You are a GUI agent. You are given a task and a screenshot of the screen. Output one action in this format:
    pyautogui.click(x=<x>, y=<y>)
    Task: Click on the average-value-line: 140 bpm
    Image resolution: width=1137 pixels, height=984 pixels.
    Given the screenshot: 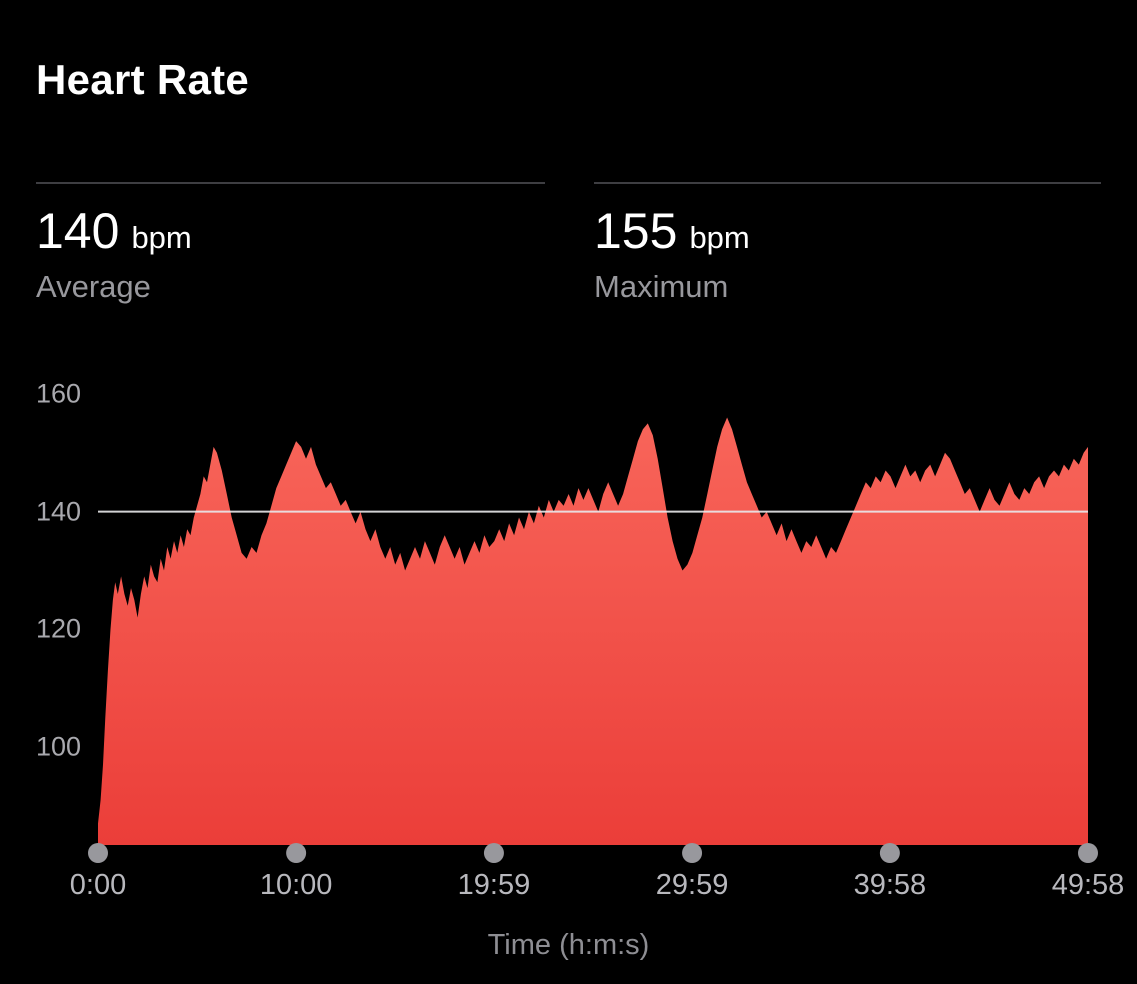 What is the action you would take?
    pyautogui.click(x=290, y=231)
    